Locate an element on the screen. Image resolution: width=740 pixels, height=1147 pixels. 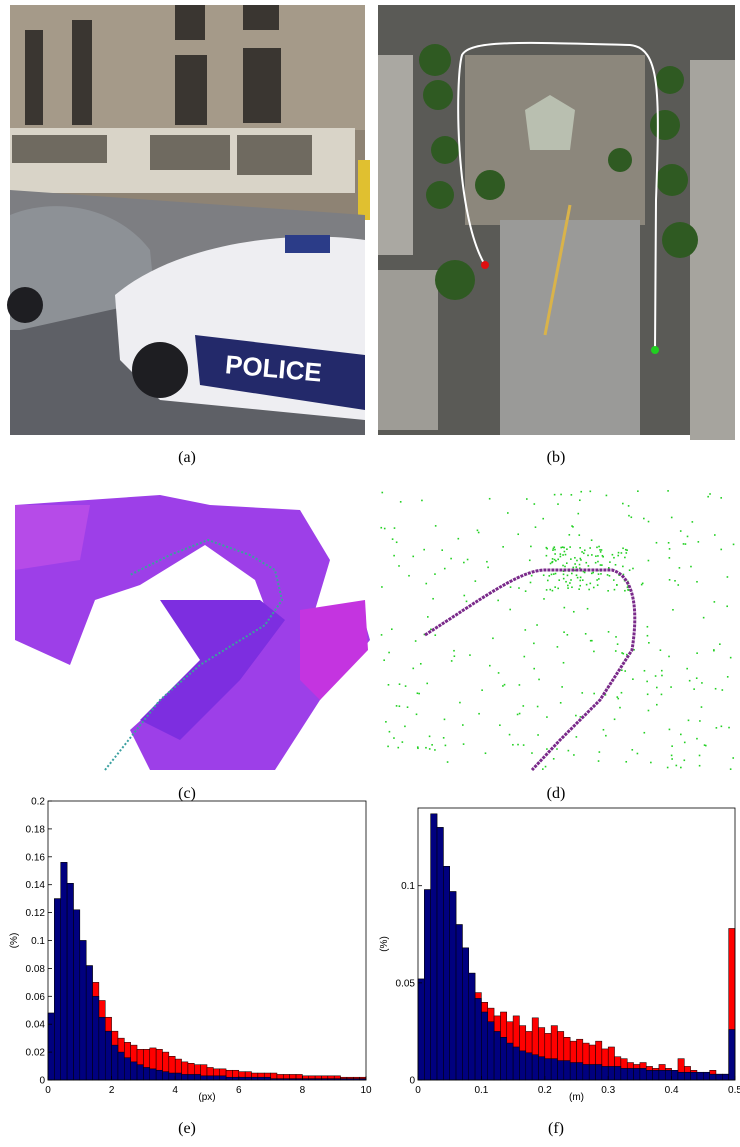
y-tick-label: 0.18 is located at coordinates (36, 829).